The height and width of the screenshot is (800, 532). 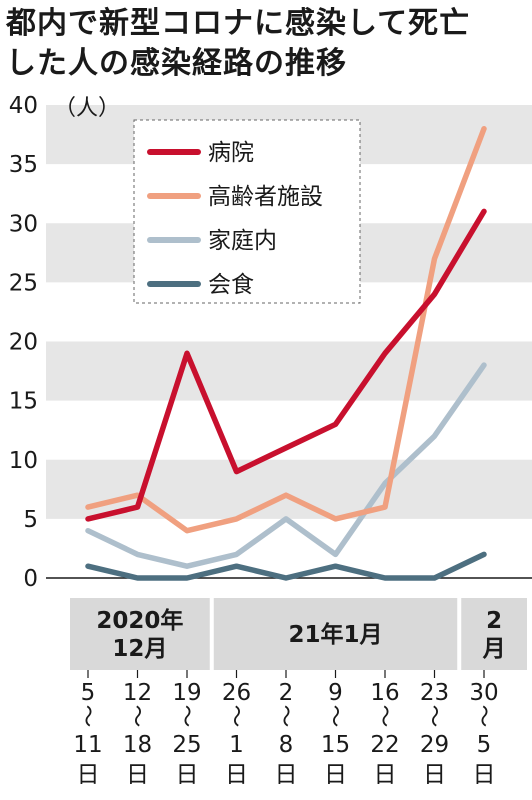 I want to click on series-line-会食, so click(x=286, y=566).